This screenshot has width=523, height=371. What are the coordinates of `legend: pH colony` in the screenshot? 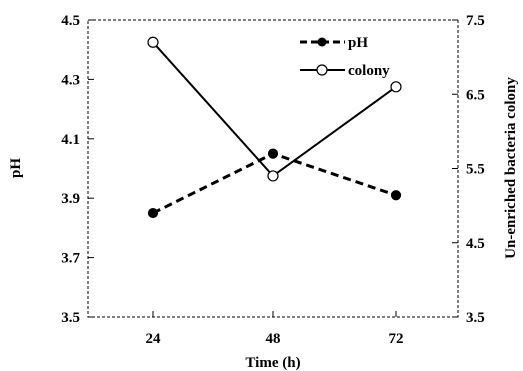 It's located at (345, 57).